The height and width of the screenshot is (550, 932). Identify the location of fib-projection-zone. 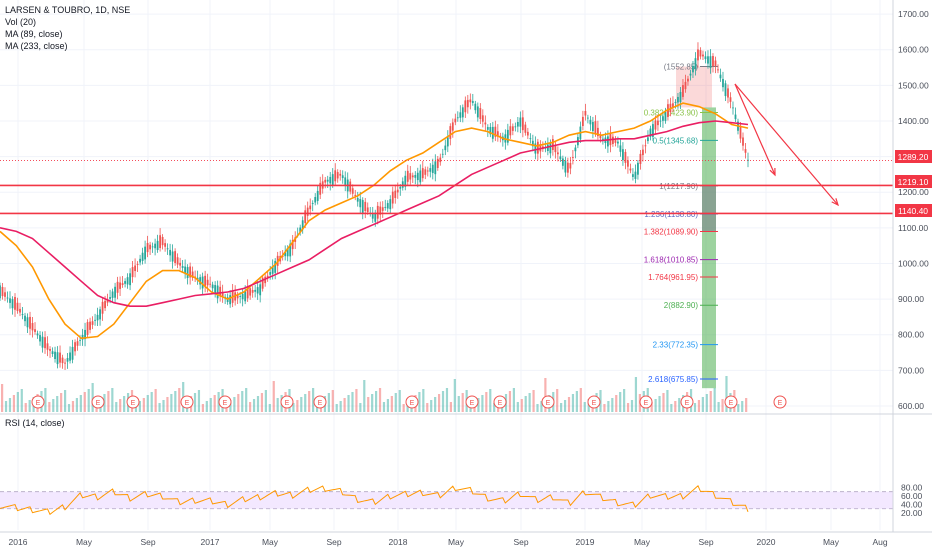
(709, 248).